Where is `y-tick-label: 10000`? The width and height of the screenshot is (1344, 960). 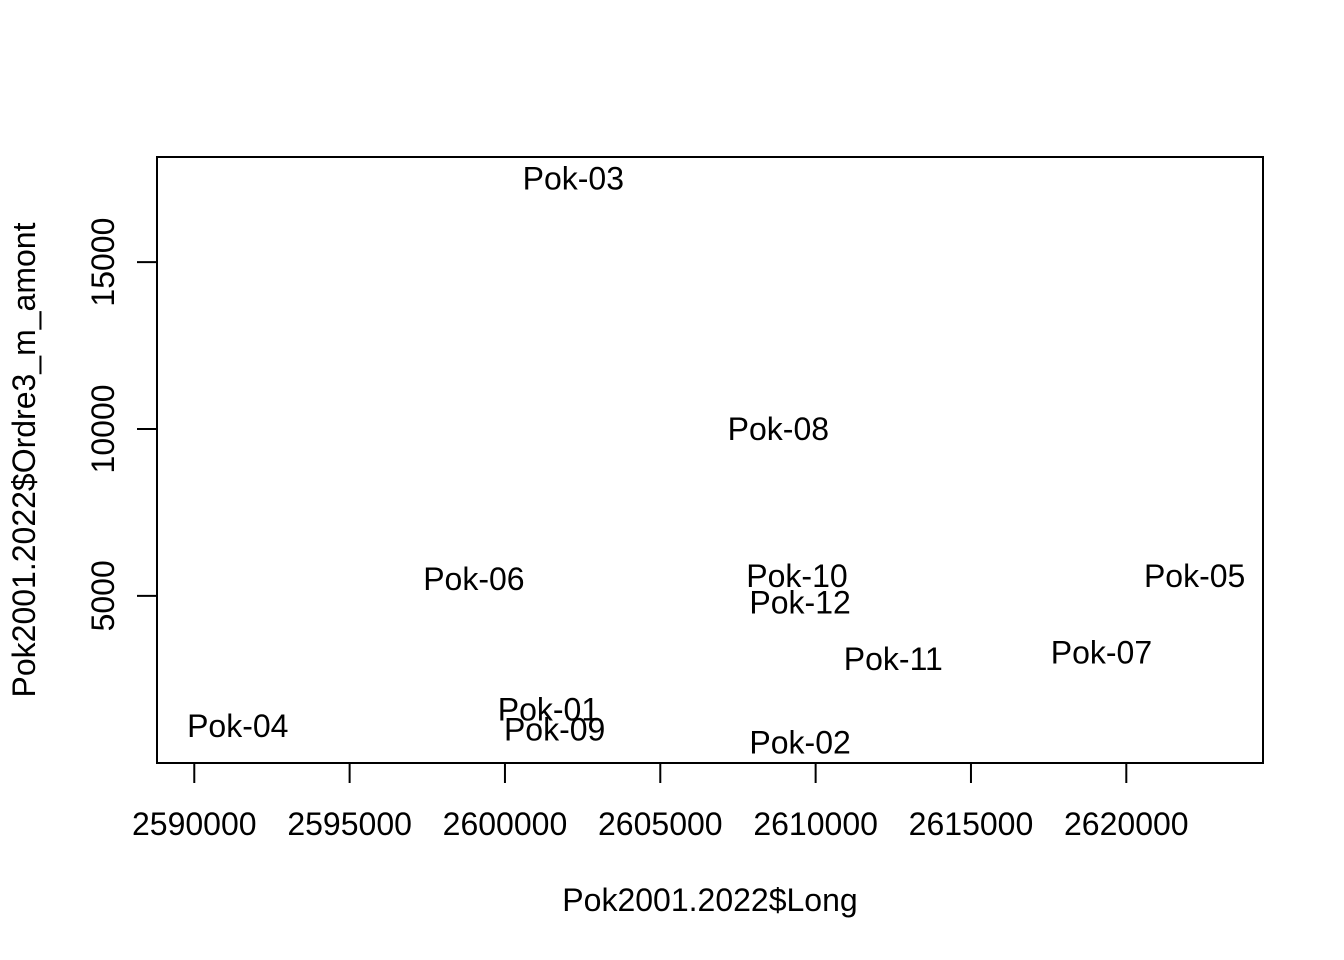
y-tick-label: 10000 is located at coordinates (103, 428).